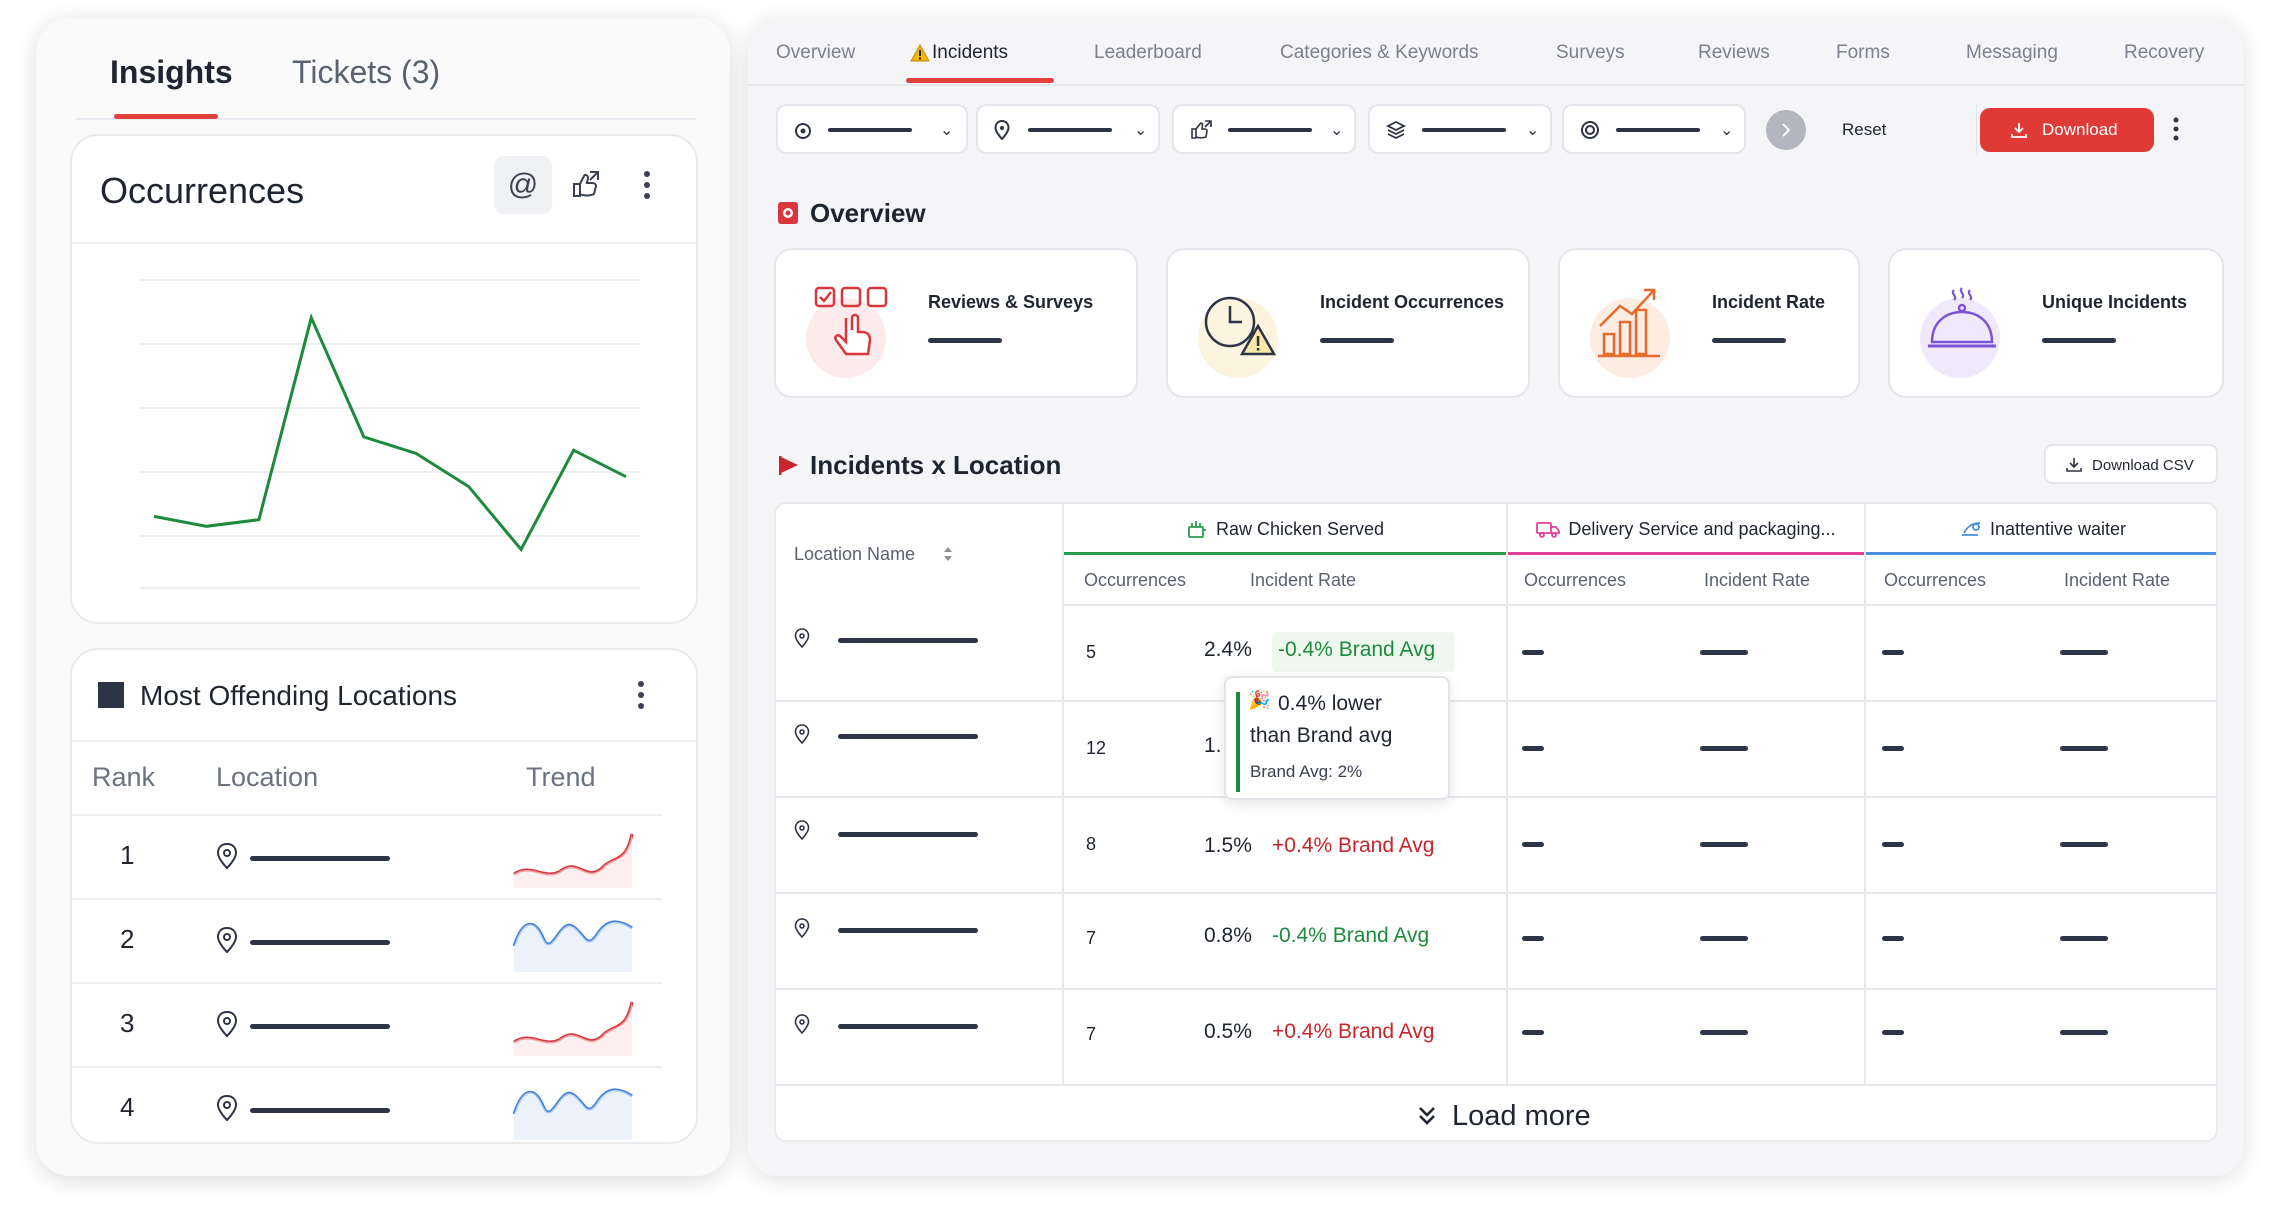 The height and width of the screenshot is (1224, 2276). Describe the element at coordinates (2143, 465) in the screenshot. I see `download-csv-label: Download CSV` at that location.